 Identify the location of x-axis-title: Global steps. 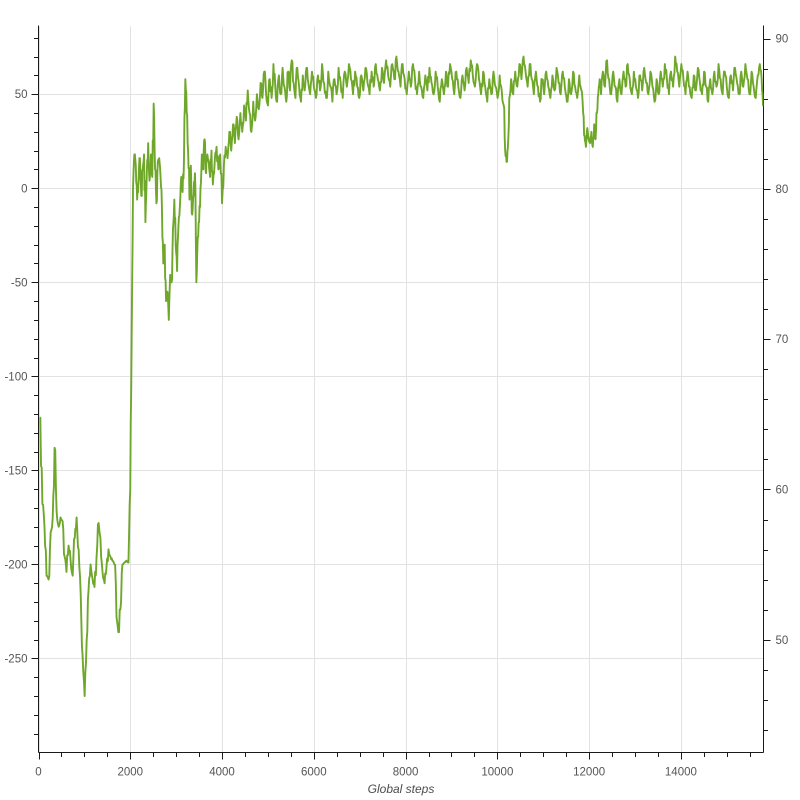
(401, 789).